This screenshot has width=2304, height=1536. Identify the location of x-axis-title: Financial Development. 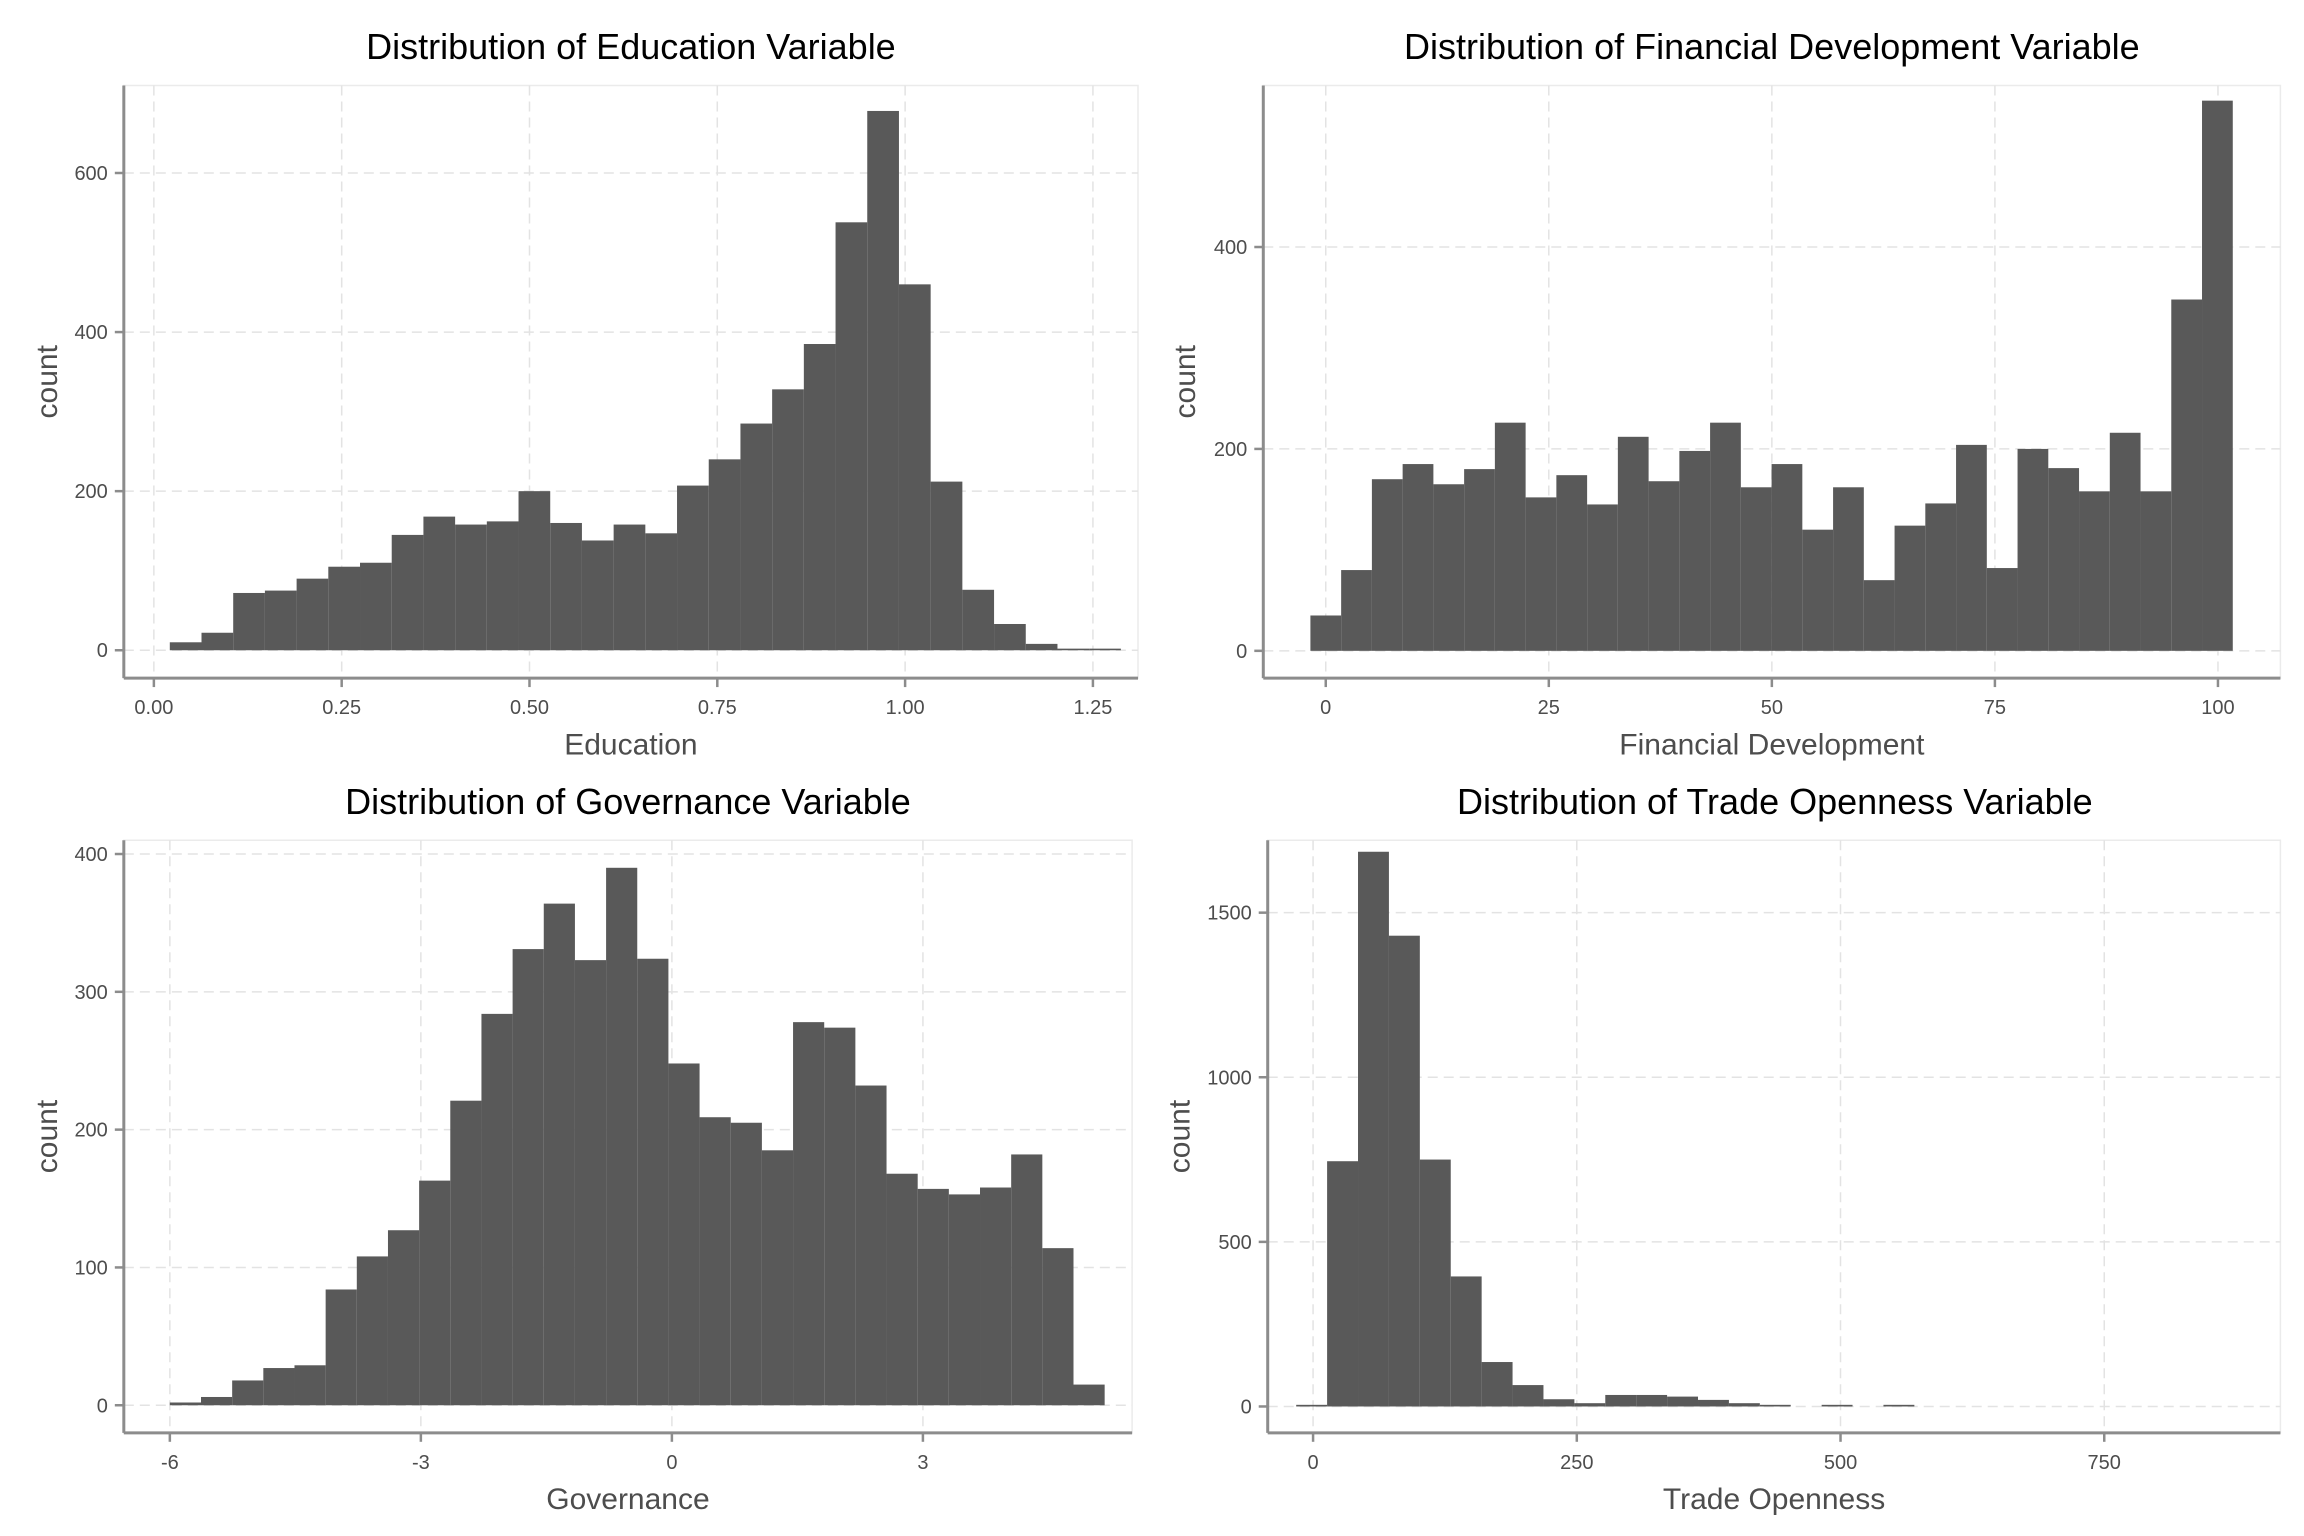
(1772, 744).